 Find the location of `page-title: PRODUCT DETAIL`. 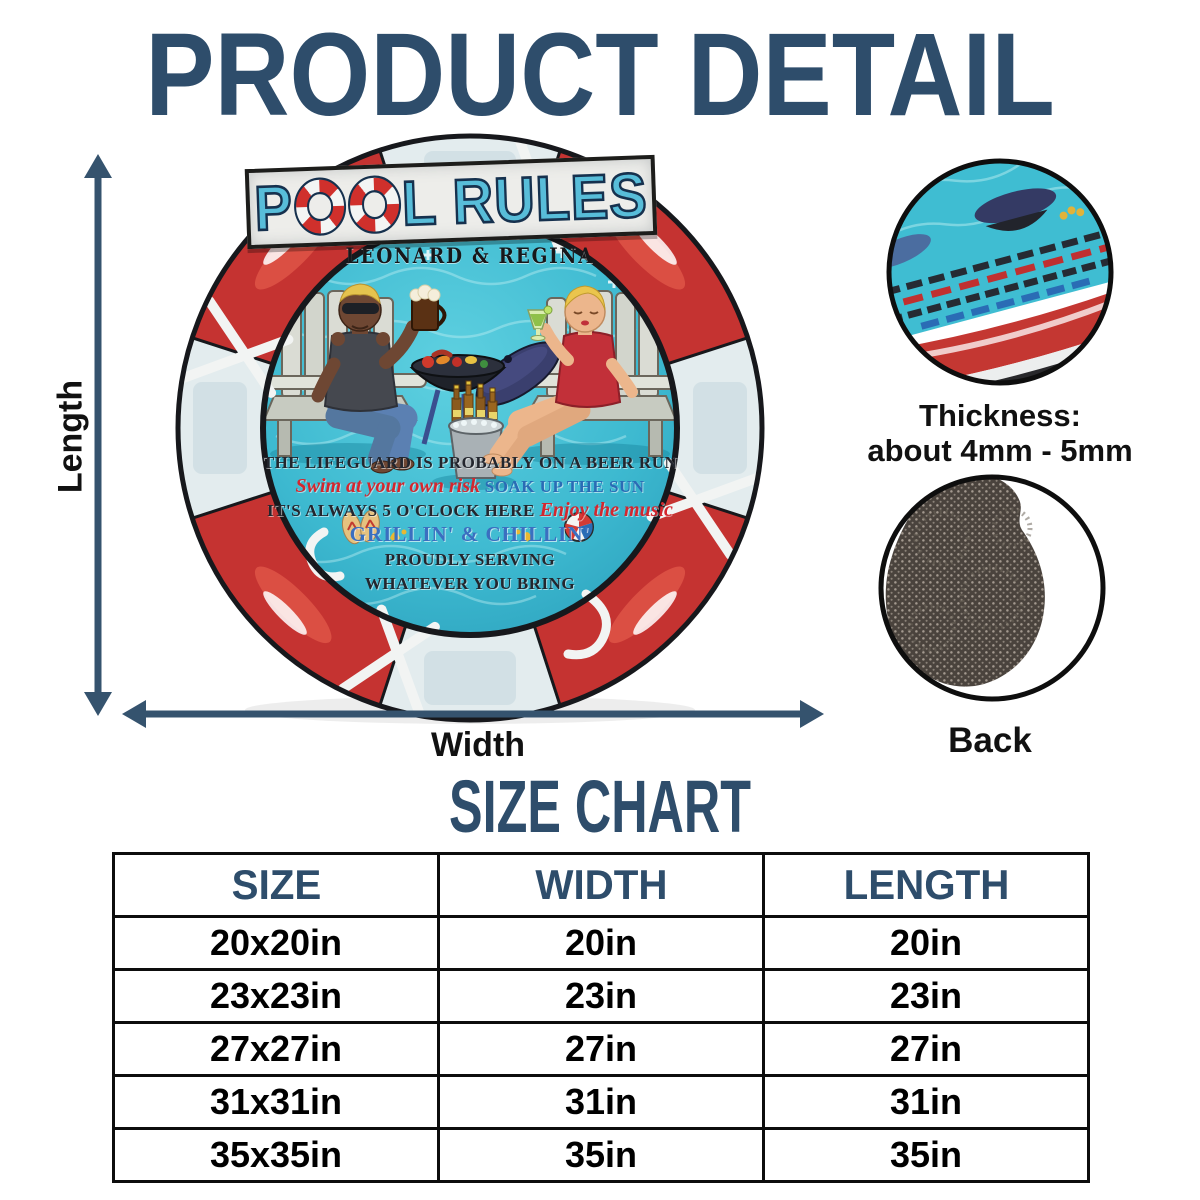

page-title: PRODUCT DETAIL is located at coordinates (600, 75).